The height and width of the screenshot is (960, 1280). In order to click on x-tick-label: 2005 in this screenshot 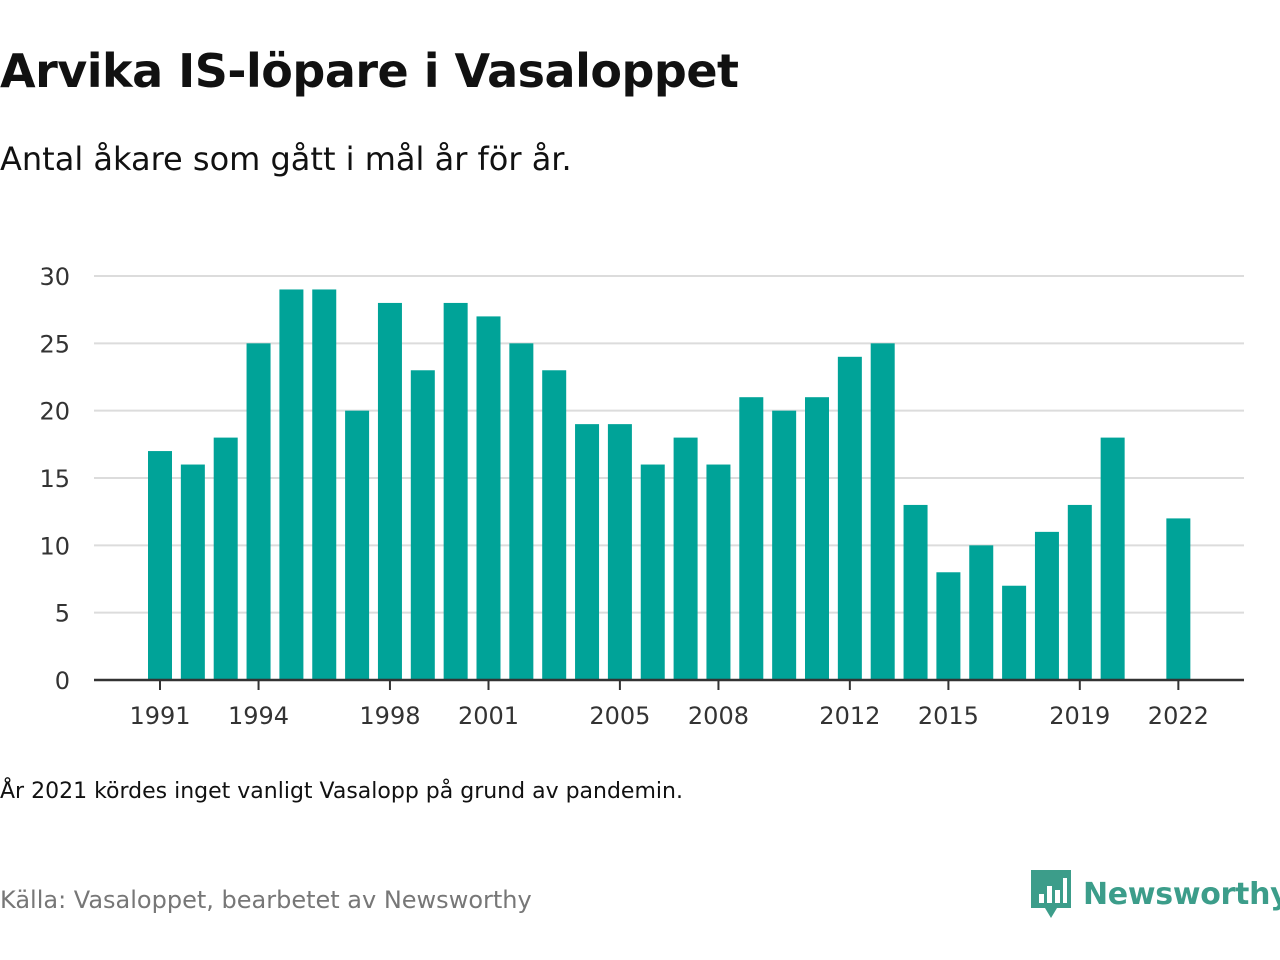, I will do `click(619, 716)`.